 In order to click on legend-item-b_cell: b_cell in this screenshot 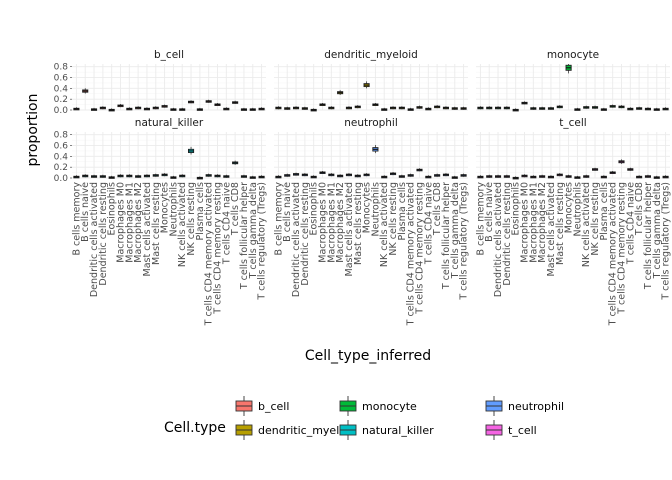, I will do `click(262, 406)`.